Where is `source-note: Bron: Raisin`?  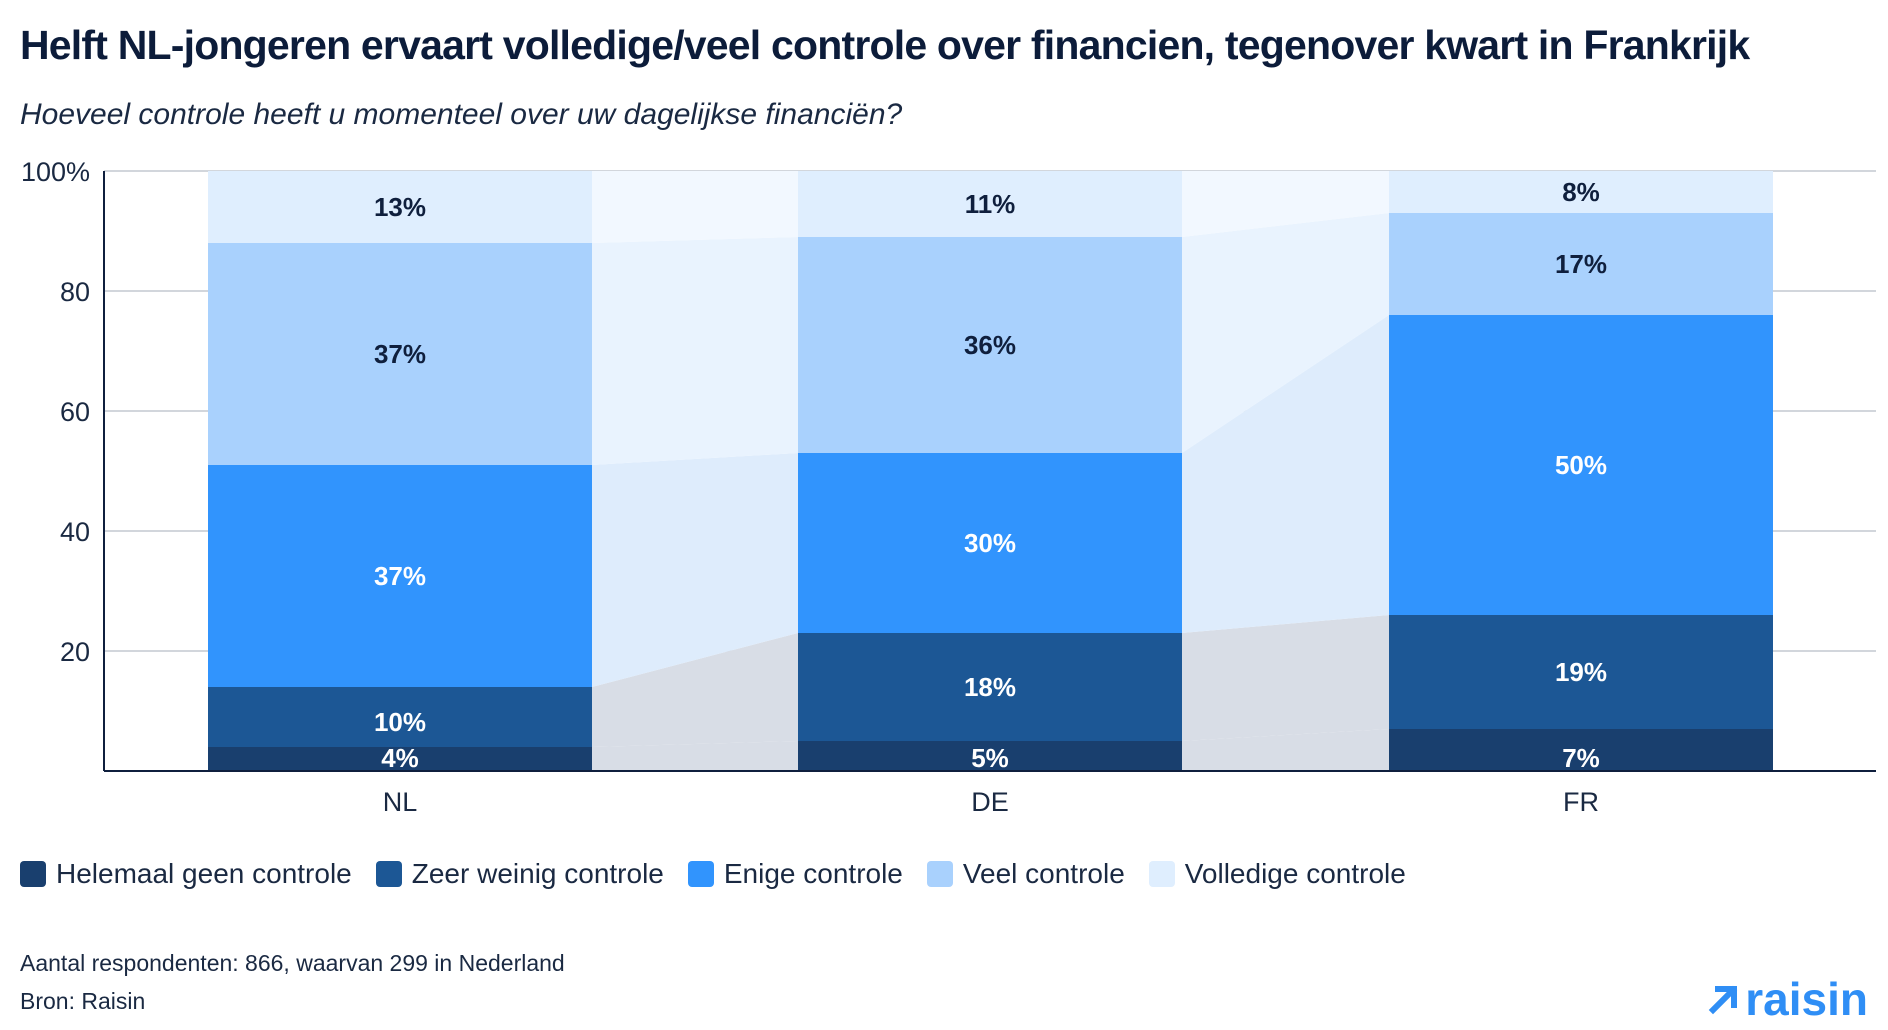
source-note: Bron: Raisin is located at coordinates (83, 1001).